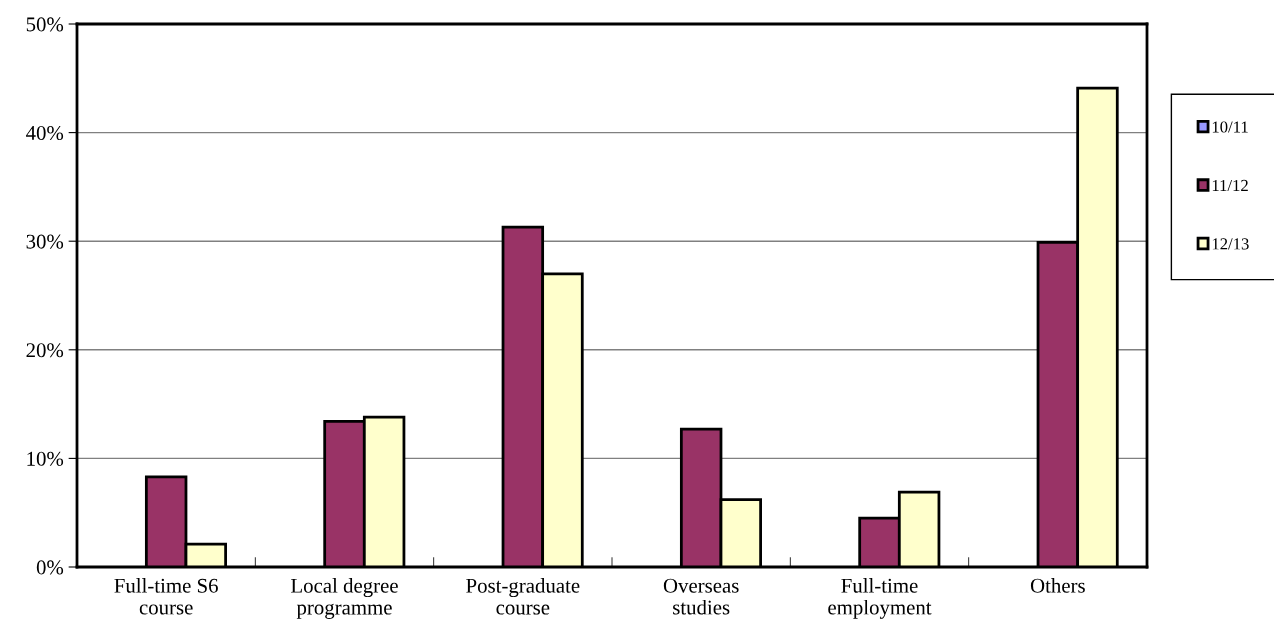  Describe the element at coordinates (45, 350) in the screenshot. I see `y-tick-label: 20%` at that location.